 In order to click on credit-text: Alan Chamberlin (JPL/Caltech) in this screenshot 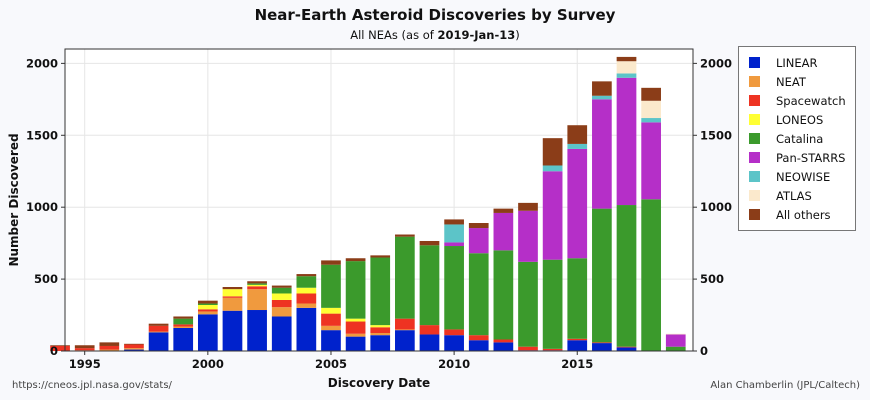, I will do `click(785, 385)`.